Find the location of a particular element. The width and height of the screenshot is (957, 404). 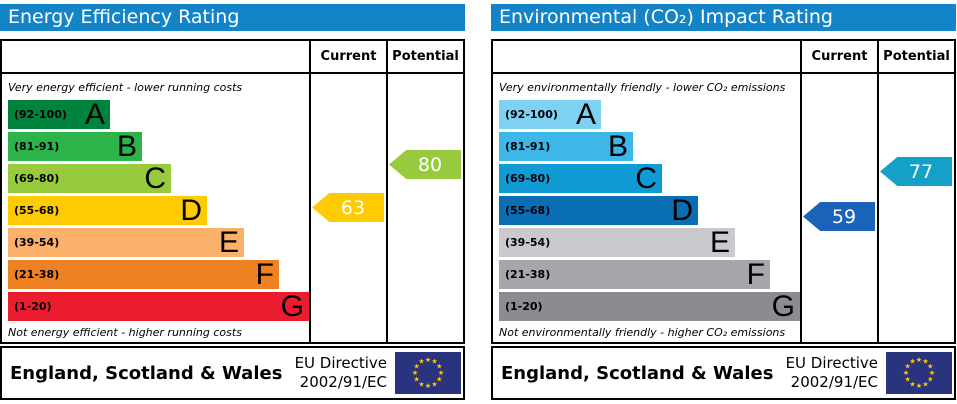

current-column: 63 is located at coordinates (347, 208).